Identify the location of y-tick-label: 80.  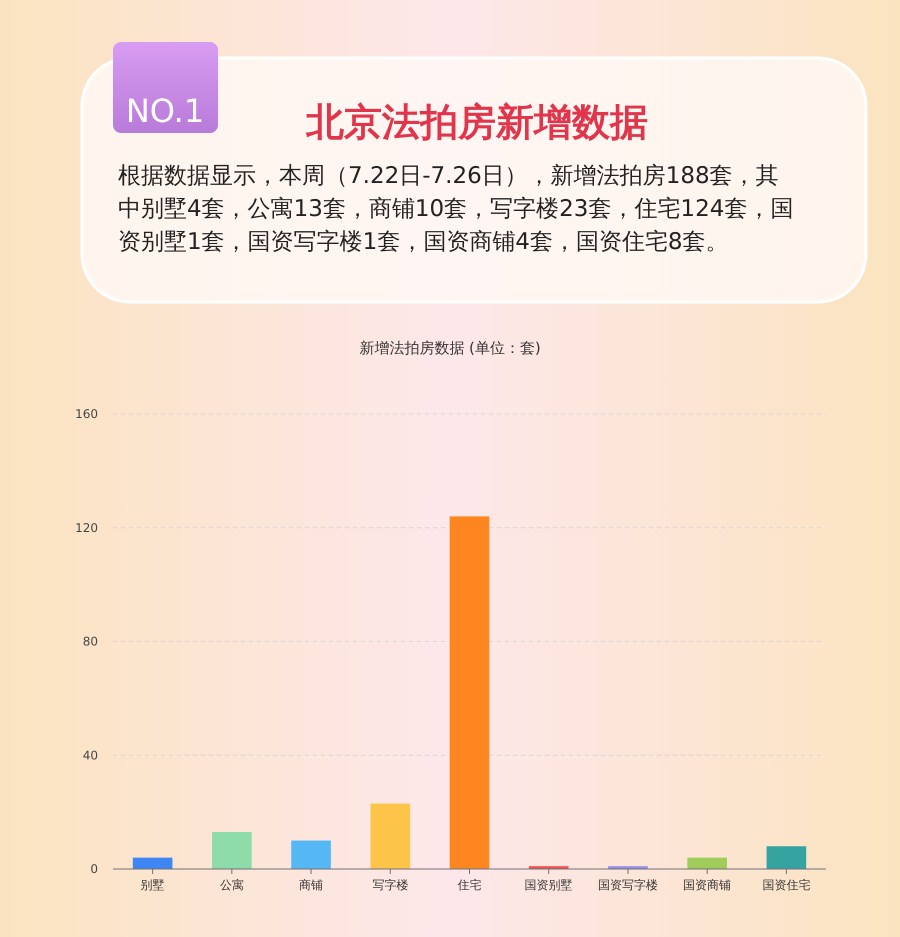
(90, 641).